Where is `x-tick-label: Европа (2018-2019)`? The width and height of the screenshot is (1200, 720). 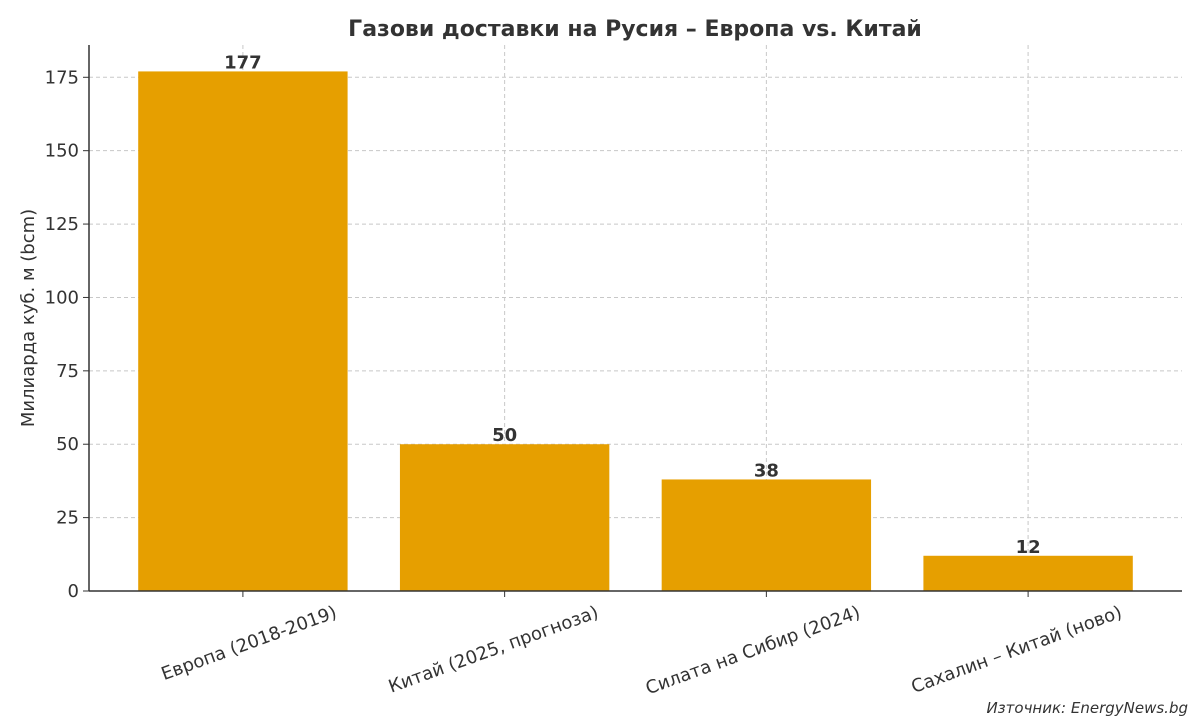
x-tick-label: Европа (2018-2019) is located at coordinates (248, 643).